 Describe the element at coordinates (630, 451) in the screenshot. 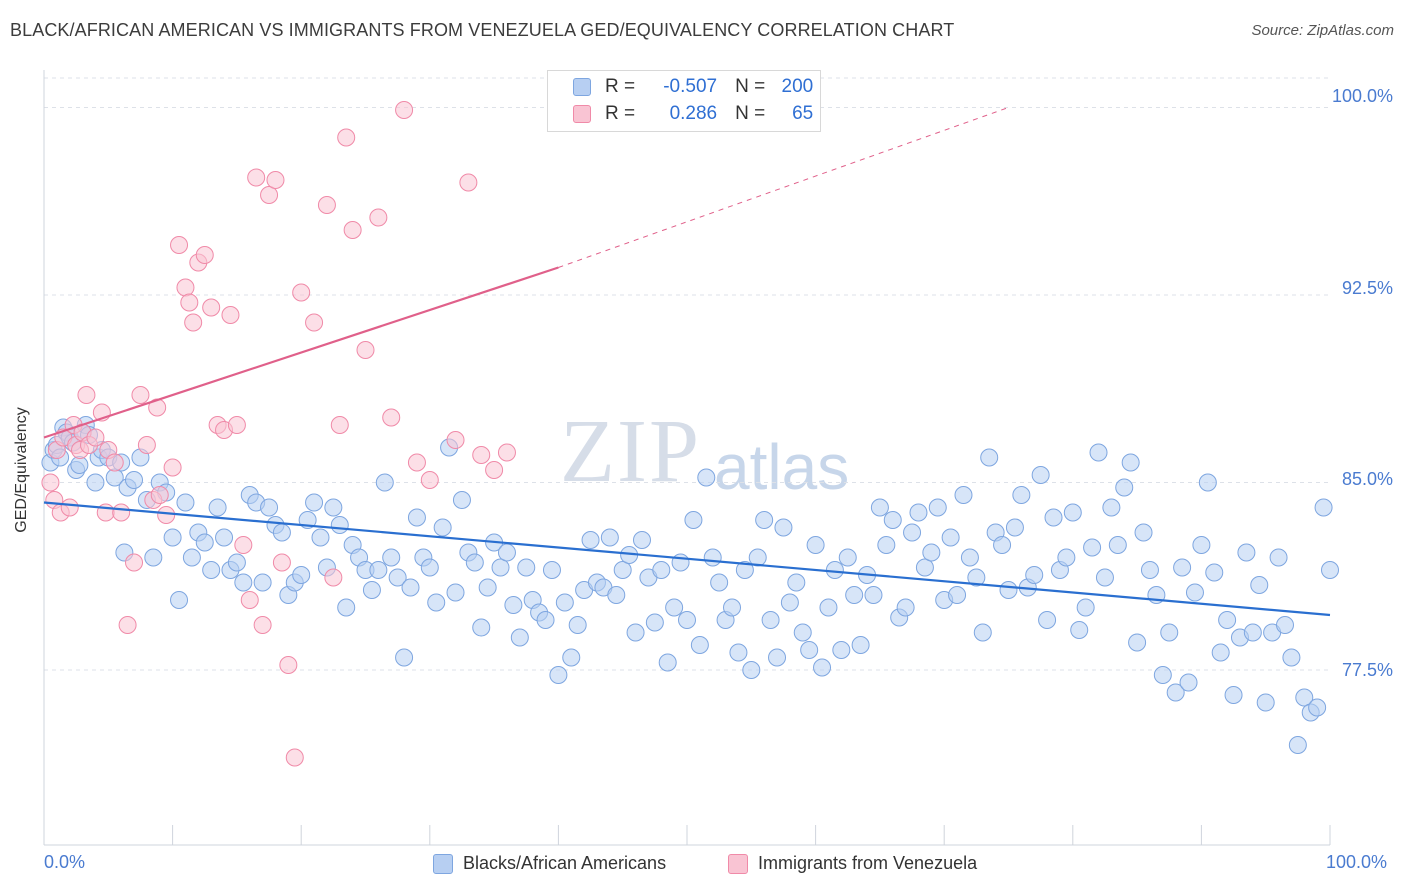

I see `watermark-zip: ZIP` at that location.